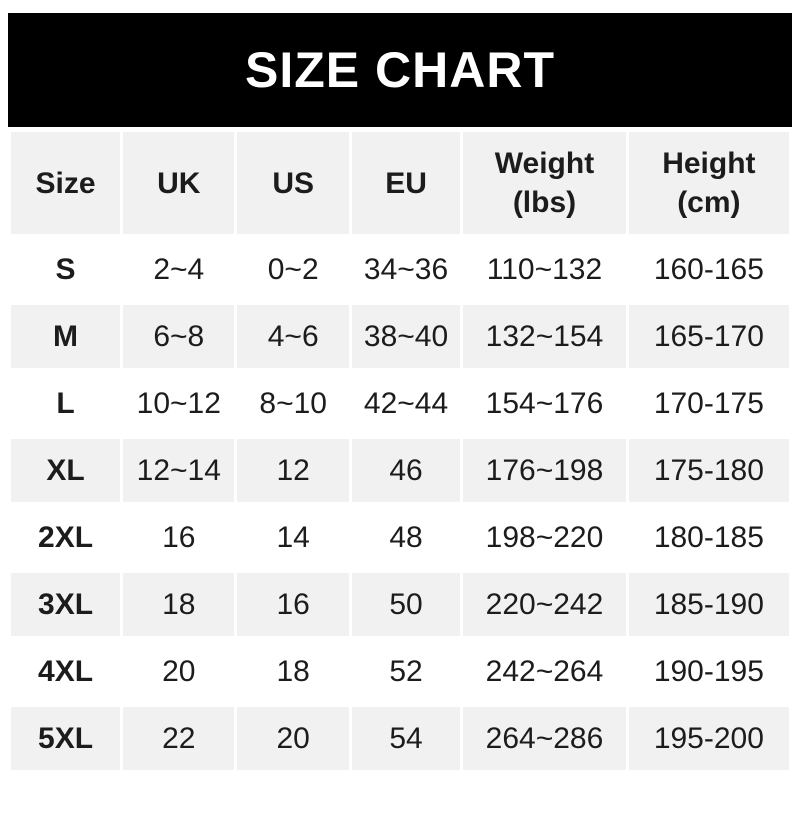 This screenshot has height=813, width=800. Describe the element at coordinates (66, 537) in the screenshot. I see `size-label: 2XL` at that location.